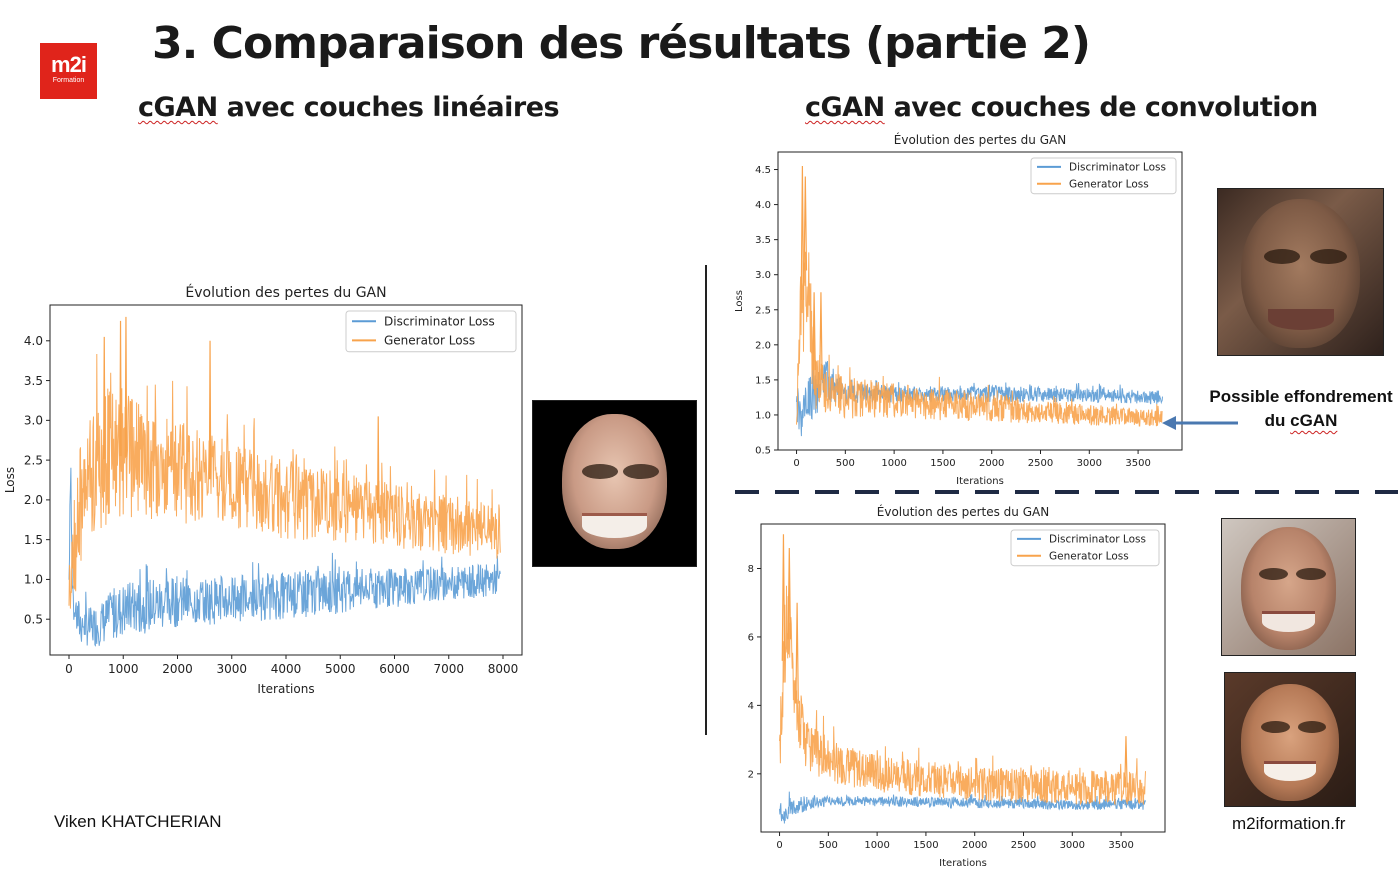 The width and height of the screenshot is (1398, 876). What do you see at coordinates (503, 669) in the screenshot?
I see `x-tick-label: 8000` at bounding box center [503, 669].